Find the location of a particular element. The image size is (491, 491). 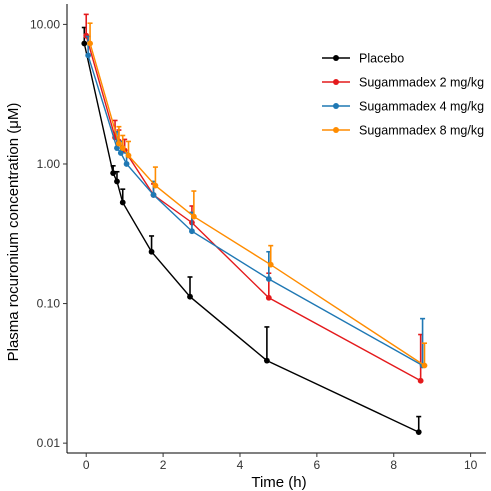

y-tick-label: 10.00 is located at coordinates (45, 24).